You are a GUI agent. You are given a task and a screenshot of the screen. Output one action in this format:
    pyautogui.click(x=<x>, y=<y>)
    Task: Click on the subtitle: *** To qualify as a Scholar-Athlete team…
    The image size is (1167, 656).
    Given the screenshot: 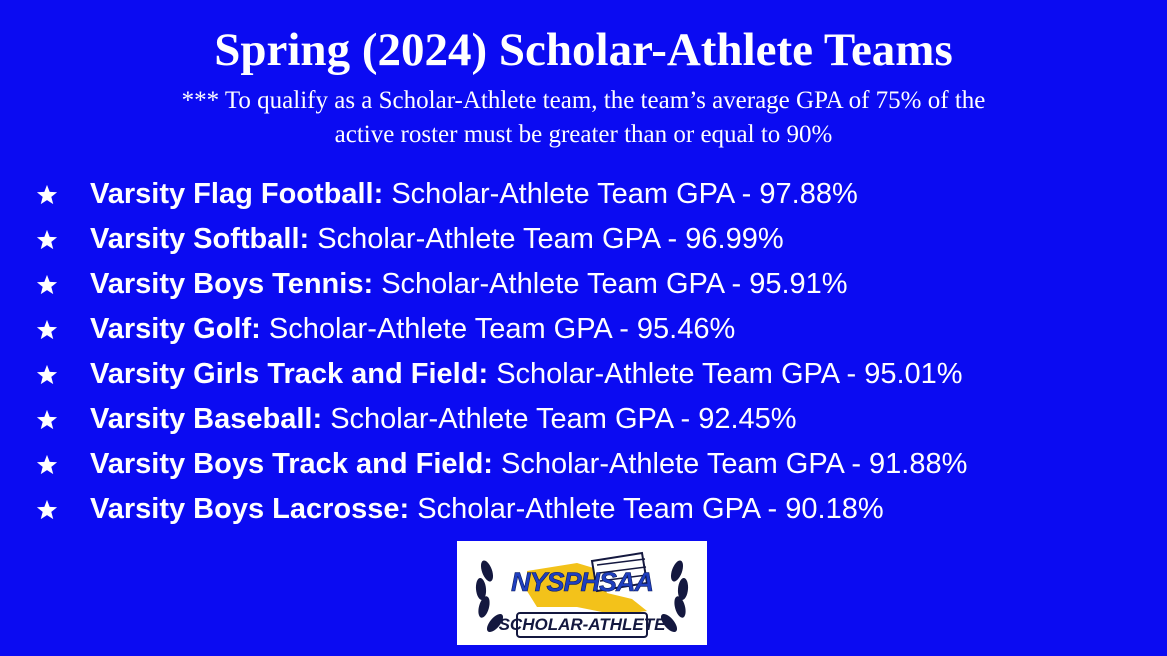 What is the action you would take?
    pyautogui.click(x=583, y=118)
    